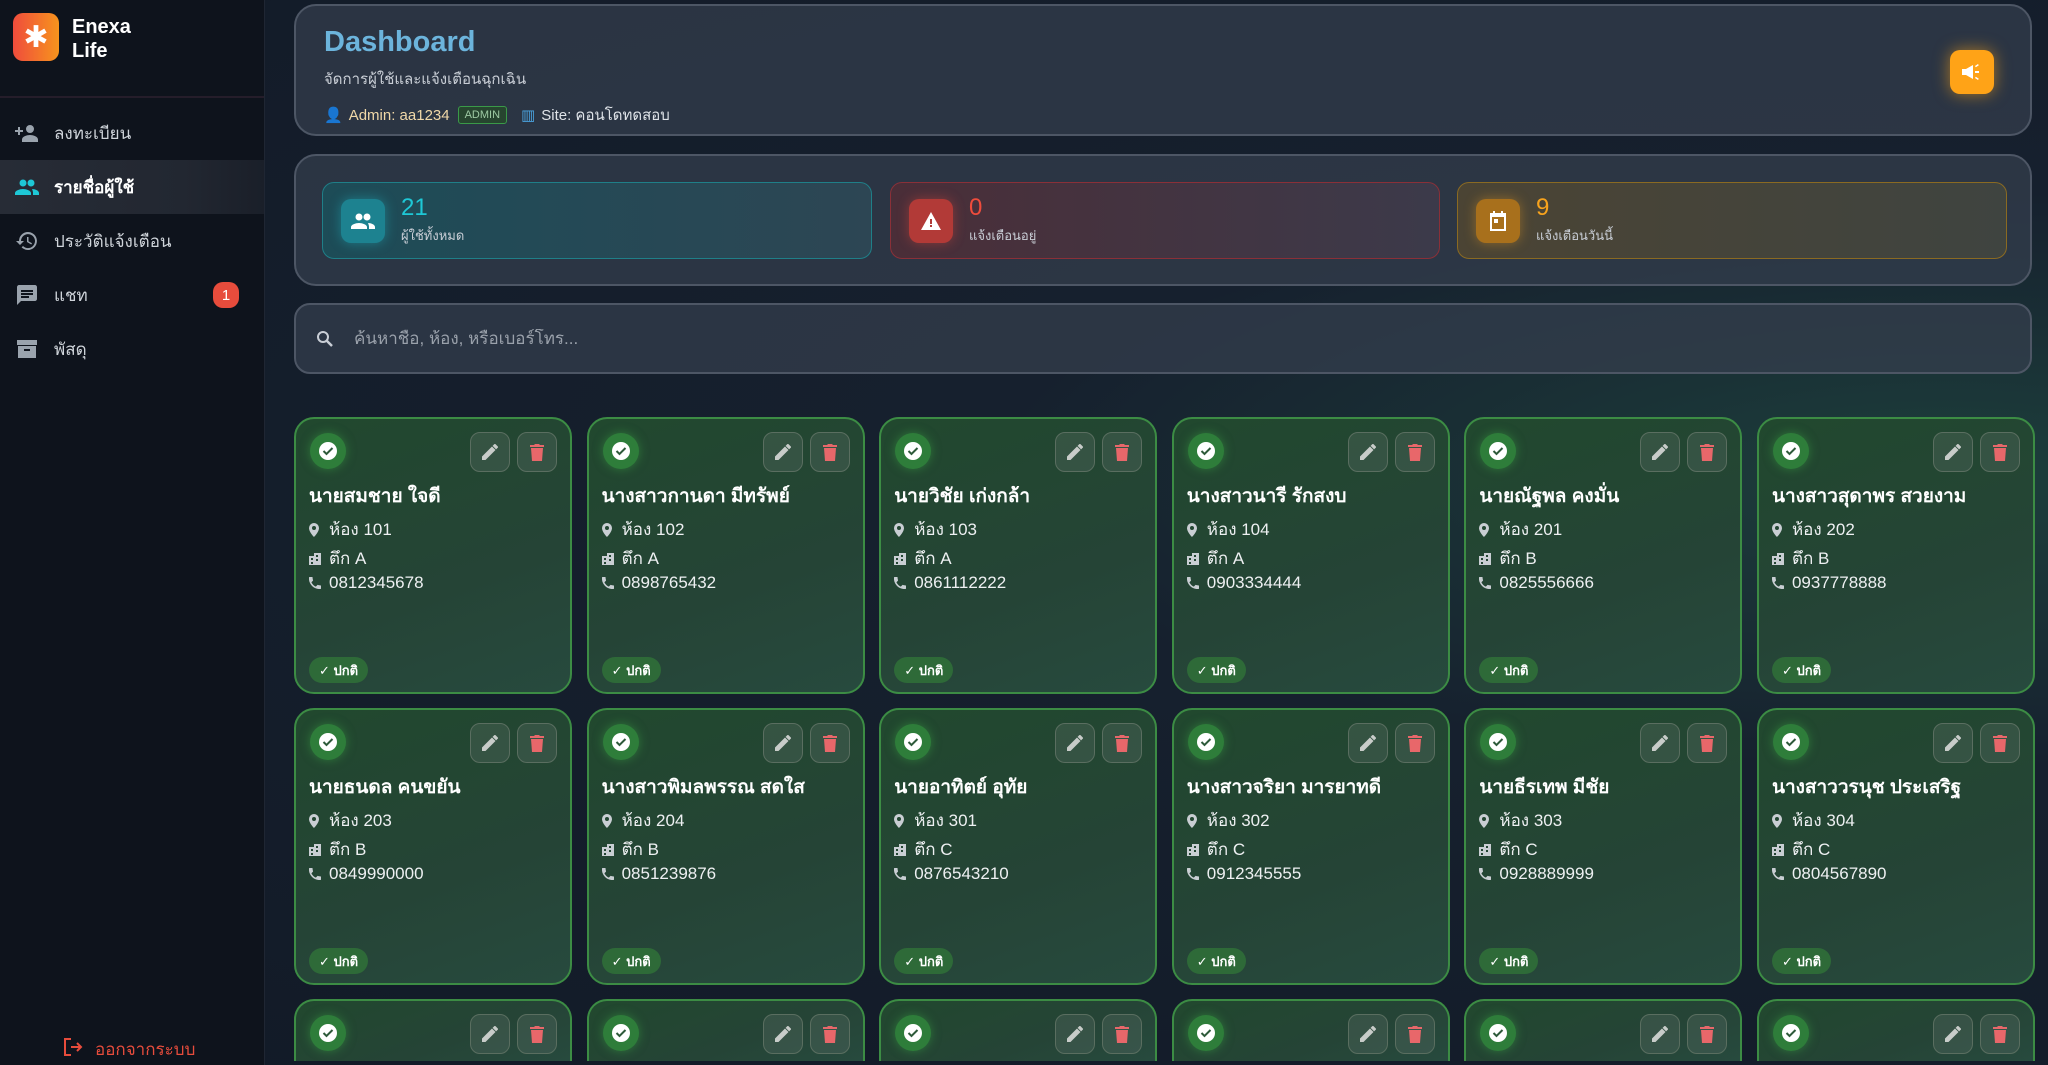 This screenshot has height=1065, width=2048. I want to click on brand-name: Enexa Life, so click(101, 39).